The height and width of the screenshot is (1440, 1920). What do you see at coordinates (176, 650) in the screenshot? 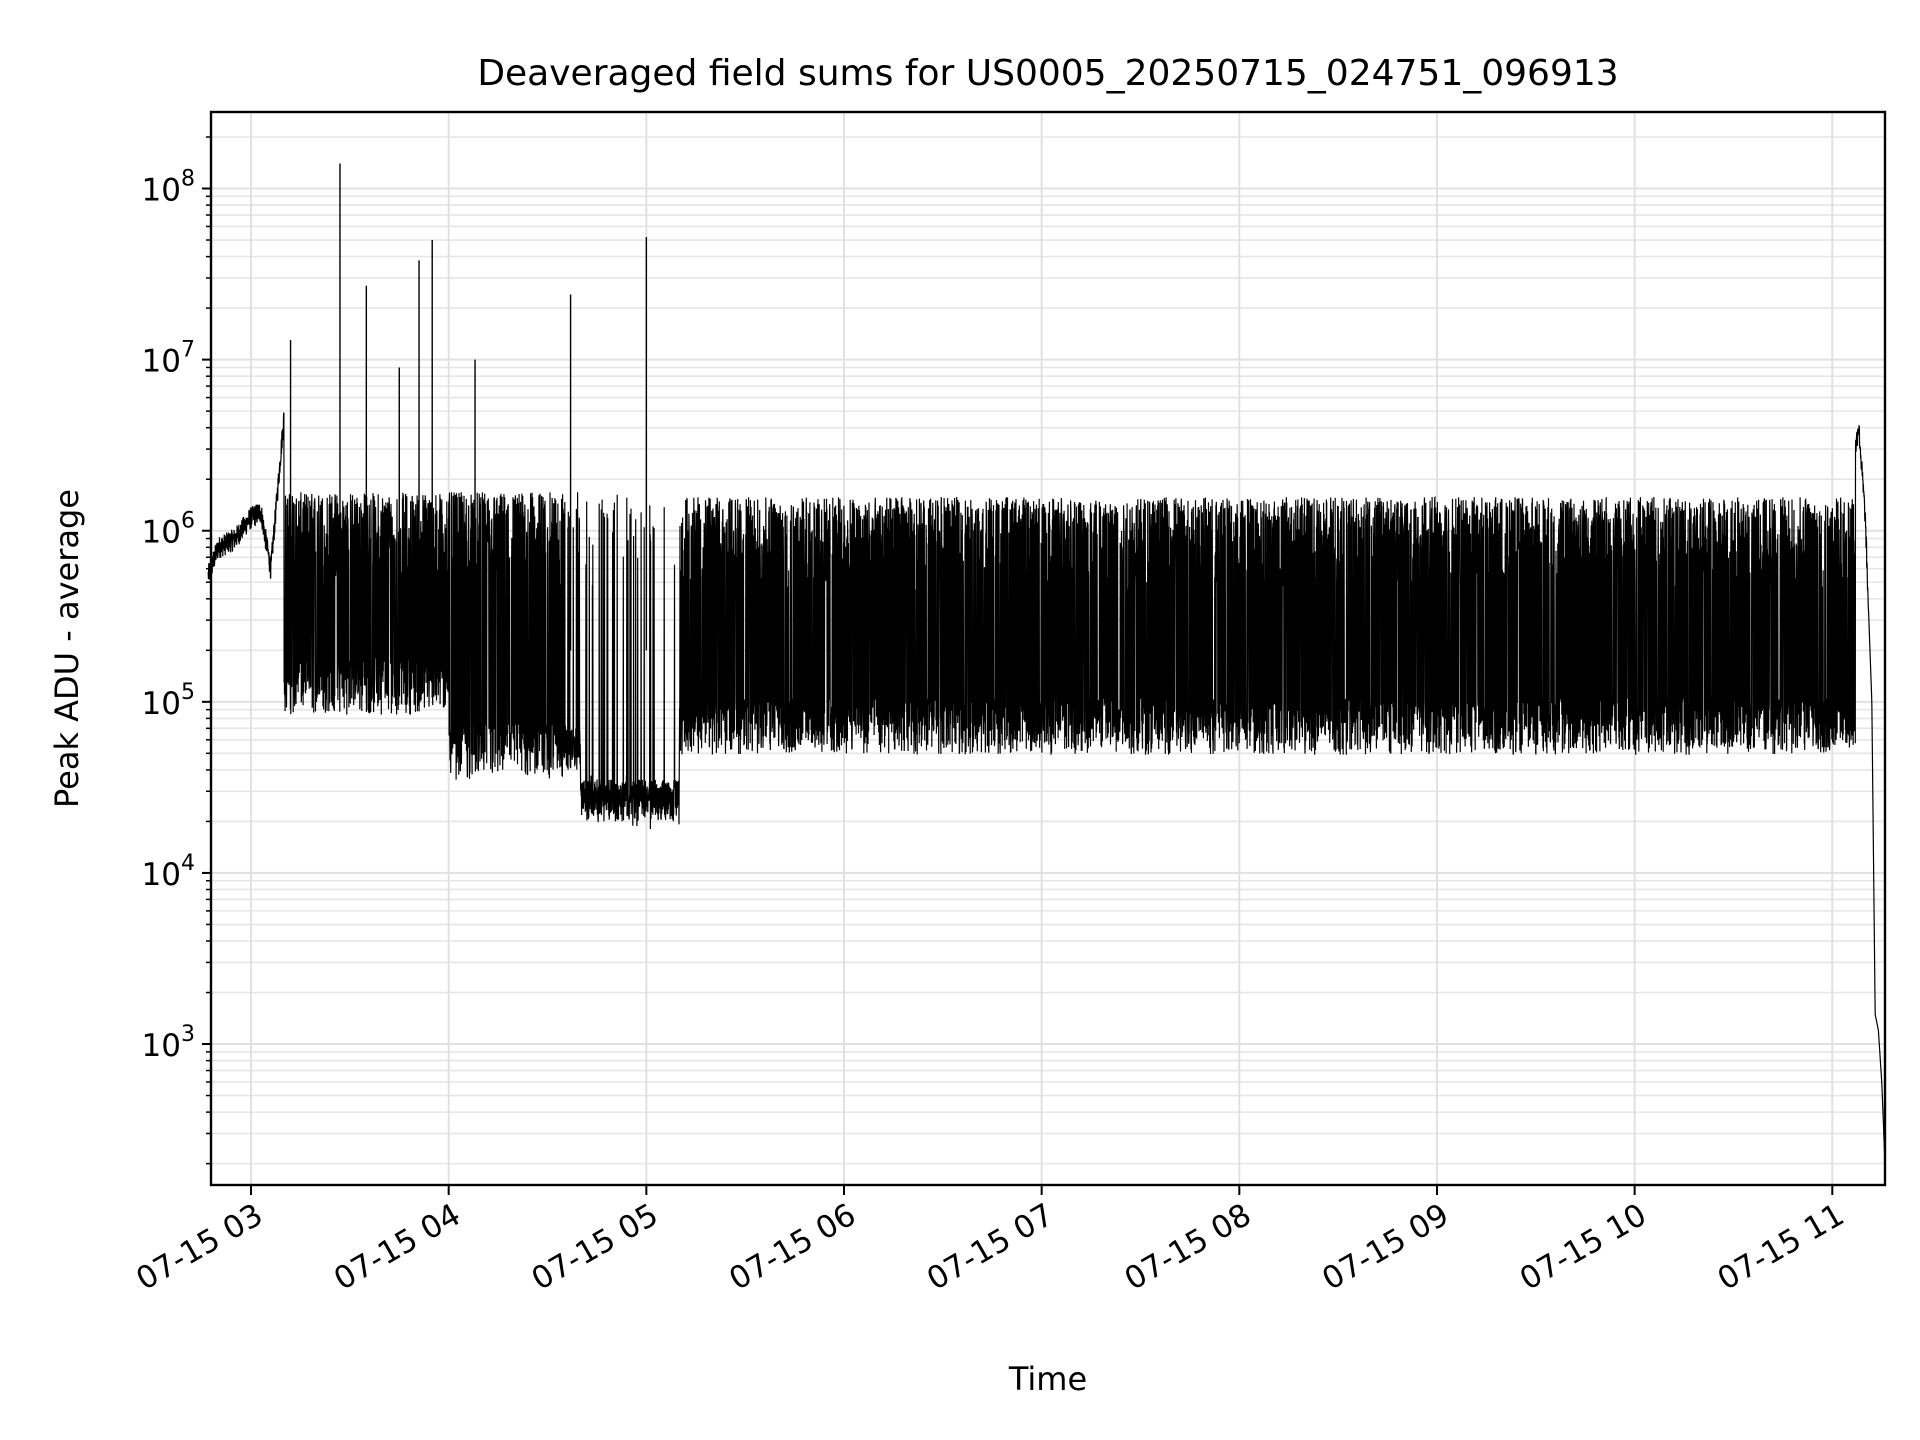
I see `y-axis-ticks: 10³ 10⁴ 10⁵ 10⁶ 10⁷ 10⁸` at bounding box center [176, 650].